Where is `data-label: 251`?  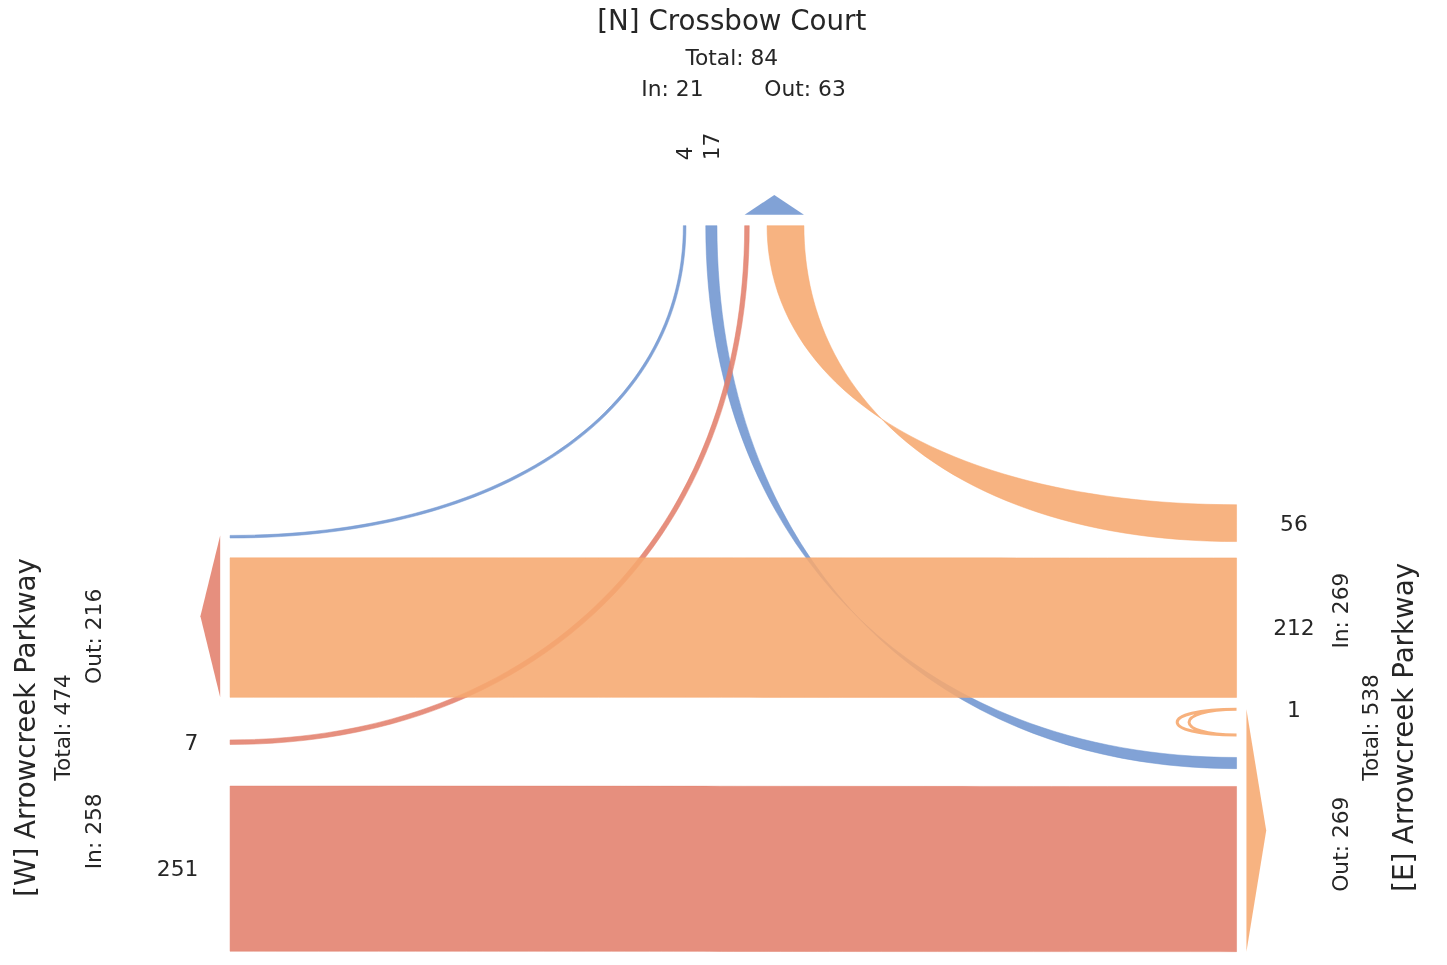 data-label: 251 is located at coordinates (177, 869).